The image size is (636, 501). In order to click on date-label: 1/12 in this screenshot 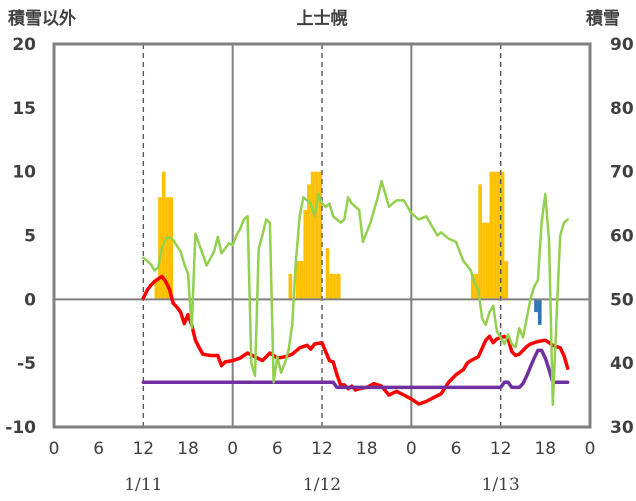, I will do `click(322, 485)`.